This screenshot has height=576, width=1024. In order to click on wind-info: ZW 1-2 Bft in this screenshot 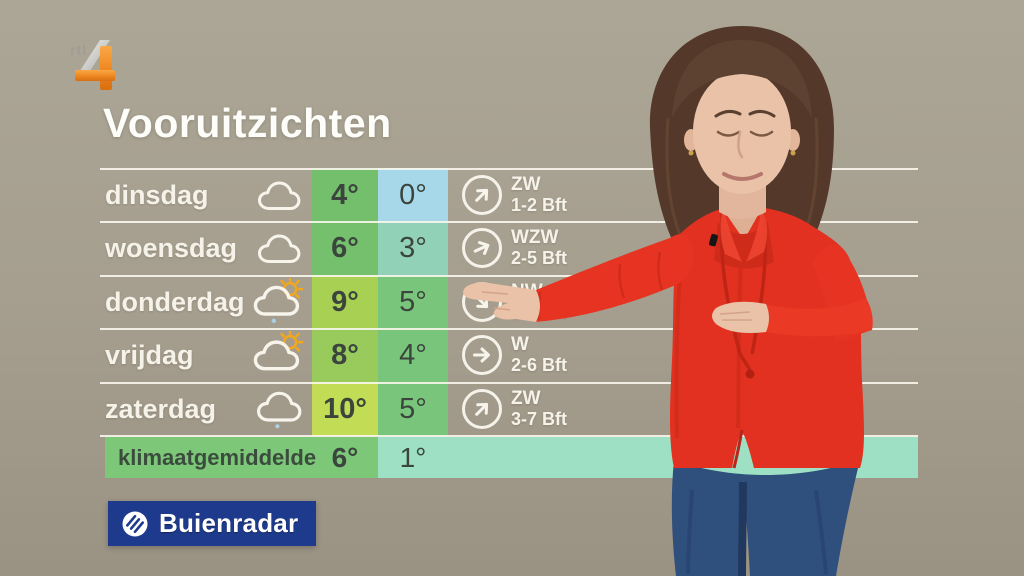, I will do `click(514, 195)`.